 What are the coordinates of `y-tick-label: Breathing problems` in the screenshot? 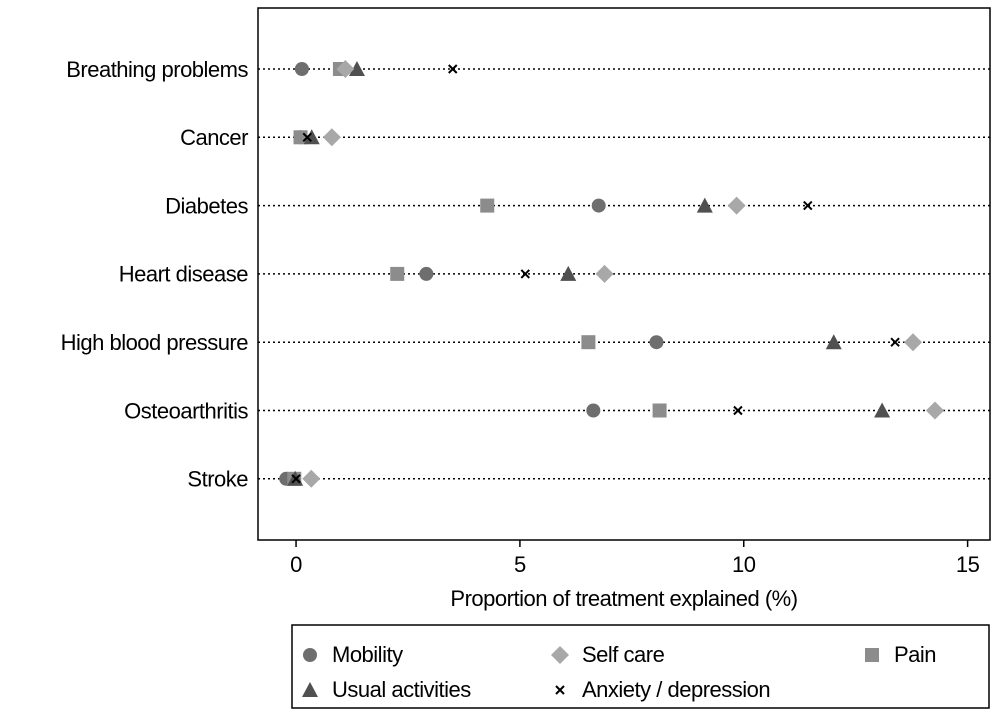 It's located at (157, 69).